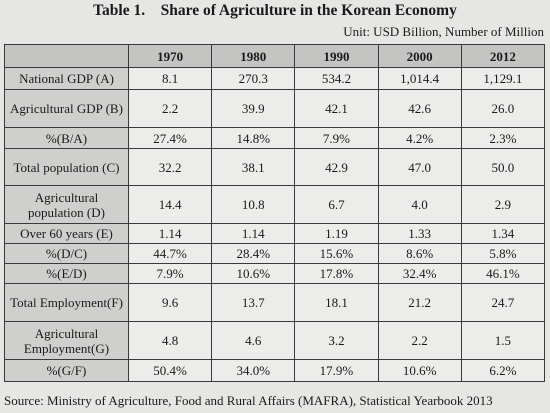 The width and height of the screenshot is (550, 413). Describe the element at coordinates (419, 108) in the screenshot. I see `table-cell: 42.6` at that location.